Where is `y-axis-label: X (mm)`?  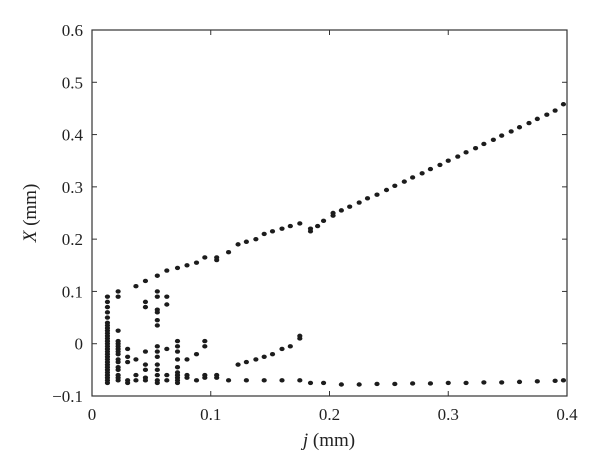
y-axis-label: X (mm) is located at coordinates (30, 214).